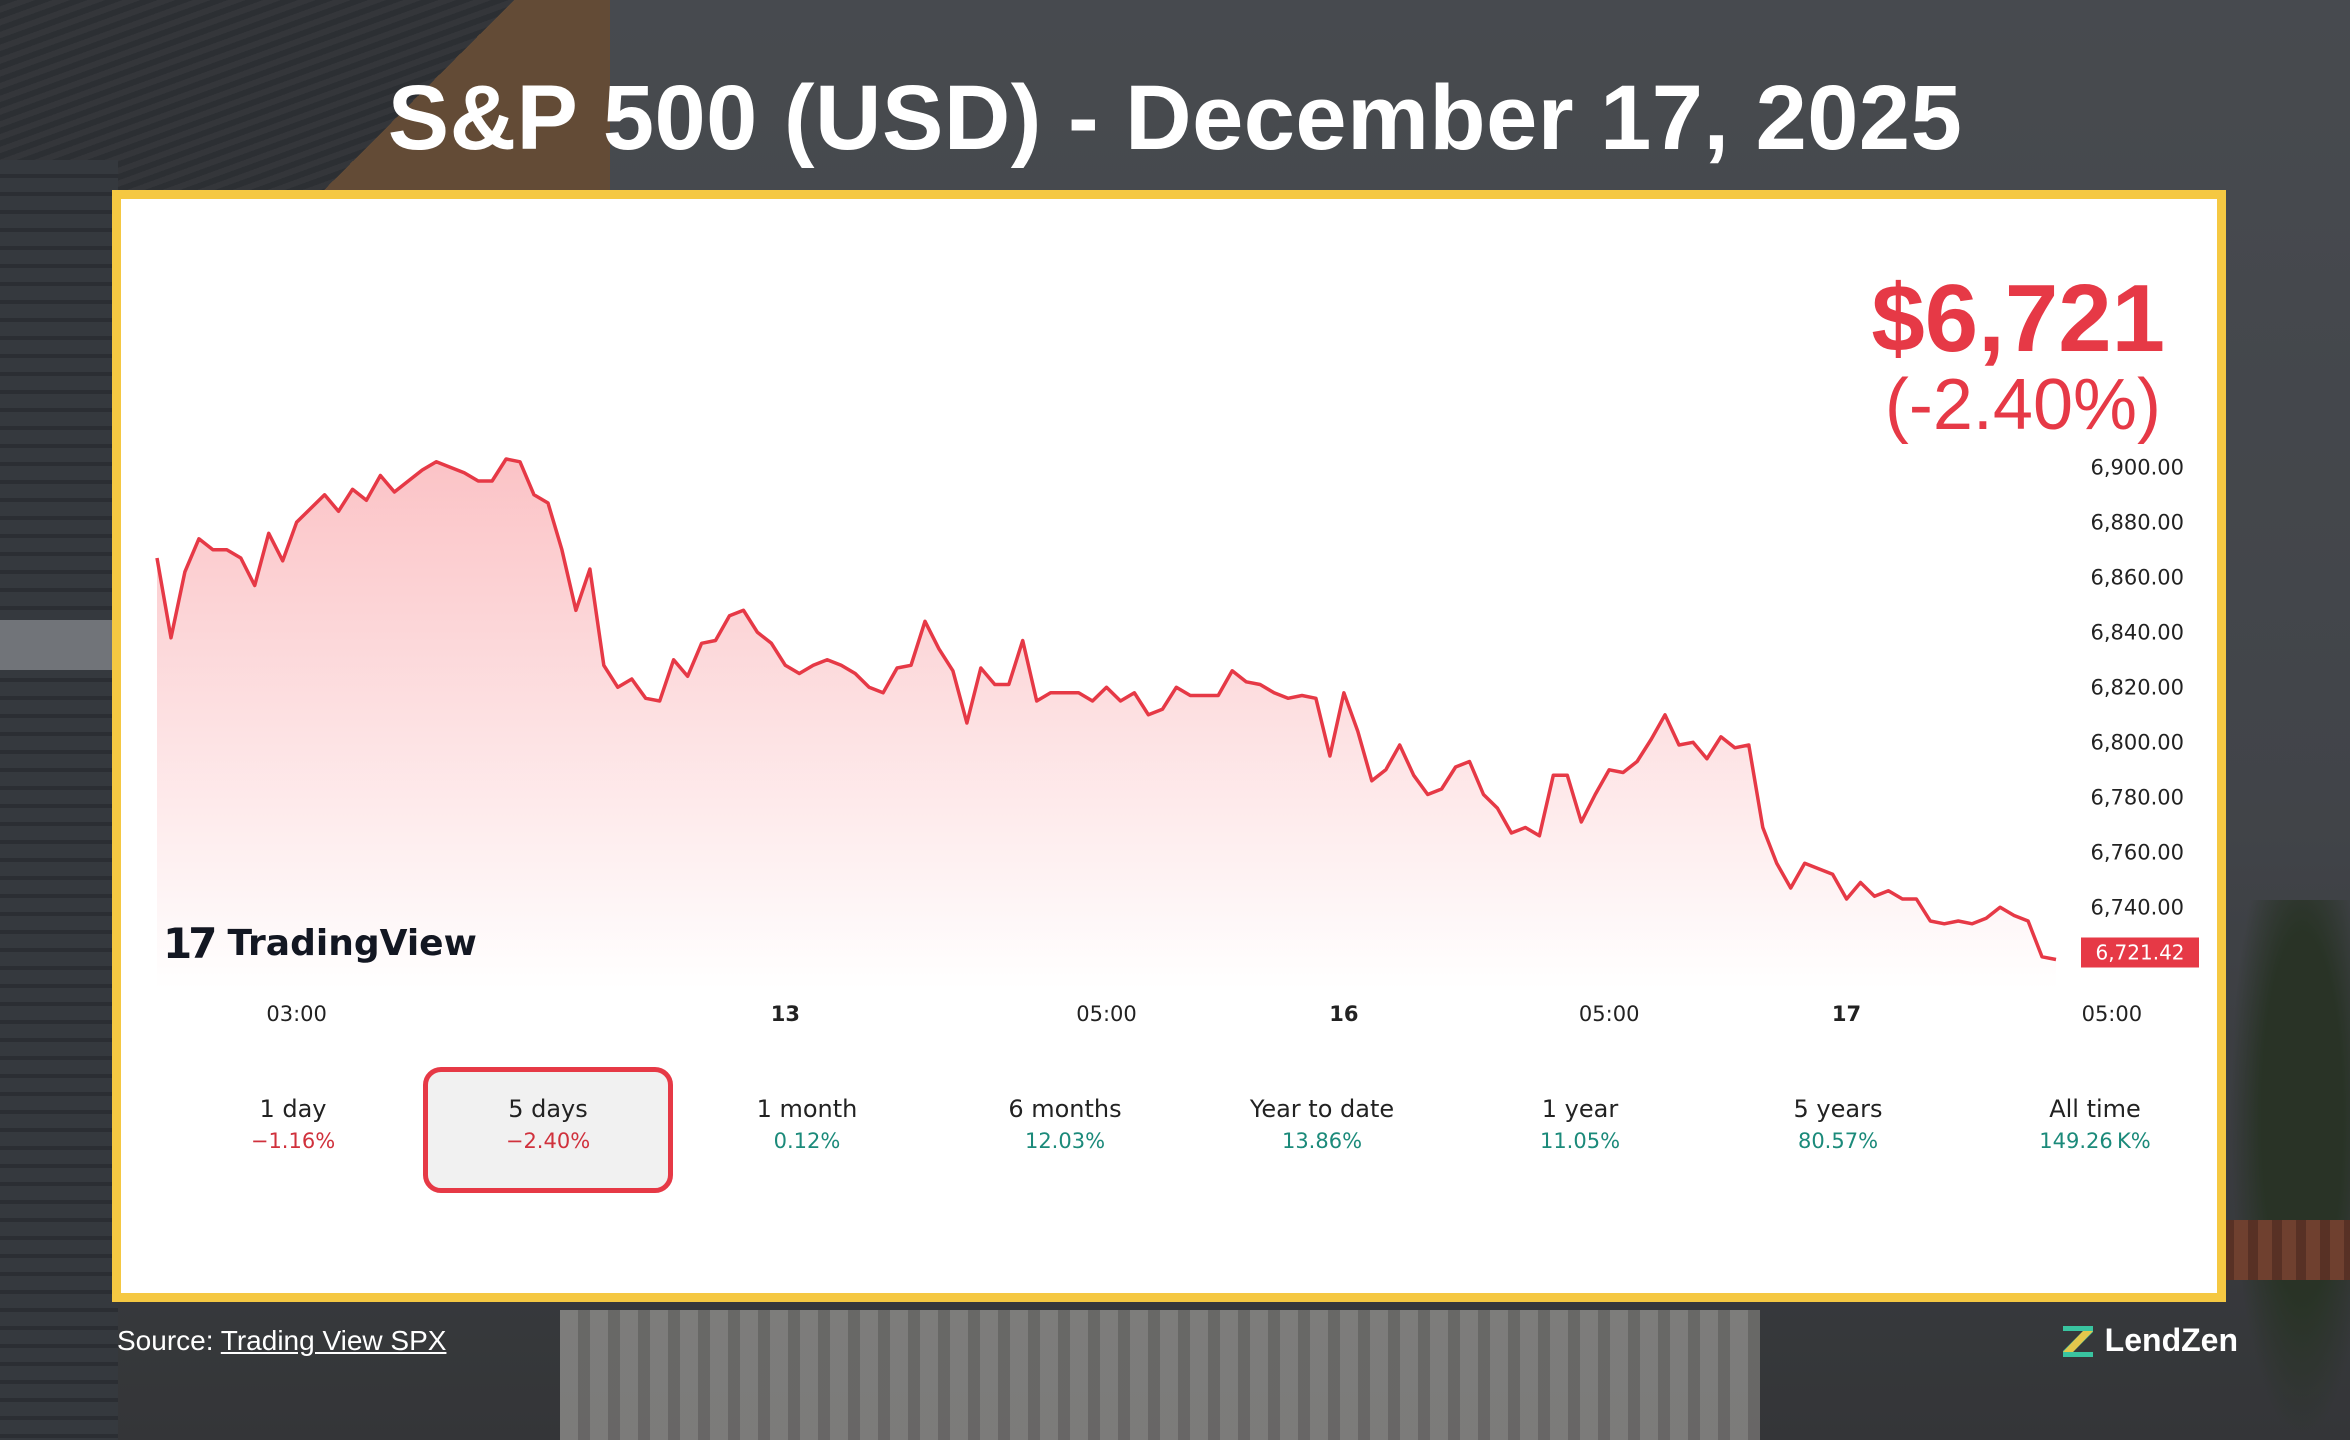 The height and width of the screenshot is (1440, 2350). I want to click on x-tick-label: 17, so click(1846, 1014).